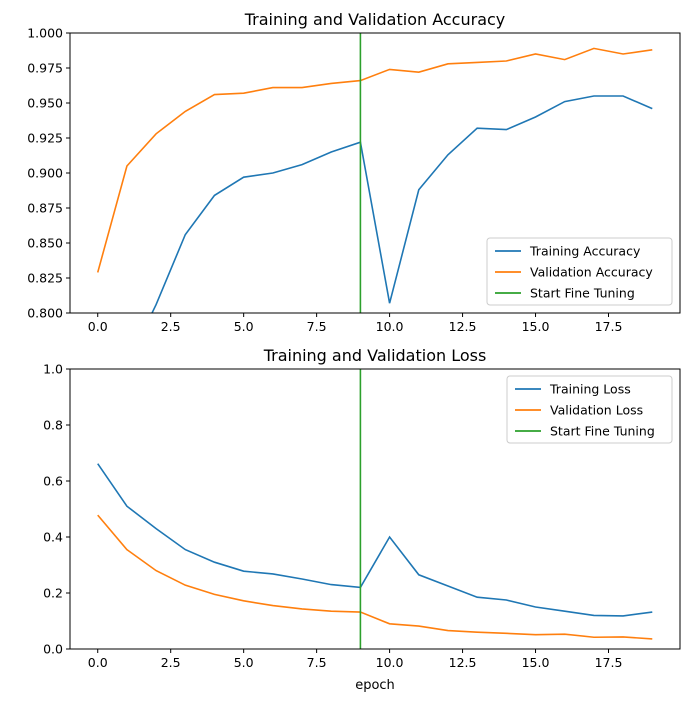 This screenshot has height=701, width=689. I want to click on y-tick-label: 0.825, so click(45, 278).